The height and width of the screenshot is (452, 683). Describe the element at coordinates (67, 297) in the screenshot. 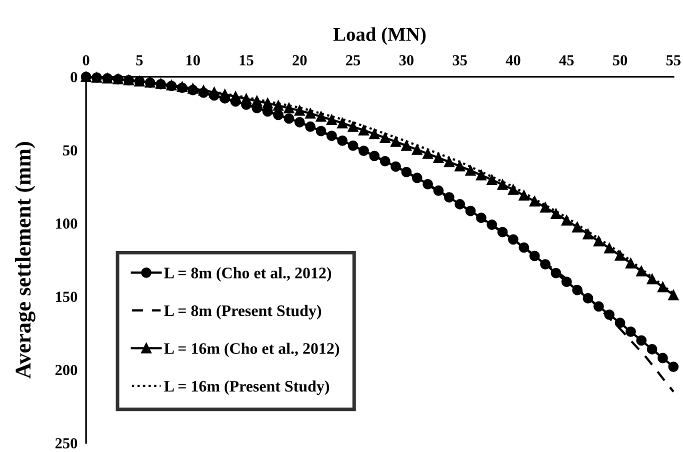

I see `y-tick-label: 150` at that location.